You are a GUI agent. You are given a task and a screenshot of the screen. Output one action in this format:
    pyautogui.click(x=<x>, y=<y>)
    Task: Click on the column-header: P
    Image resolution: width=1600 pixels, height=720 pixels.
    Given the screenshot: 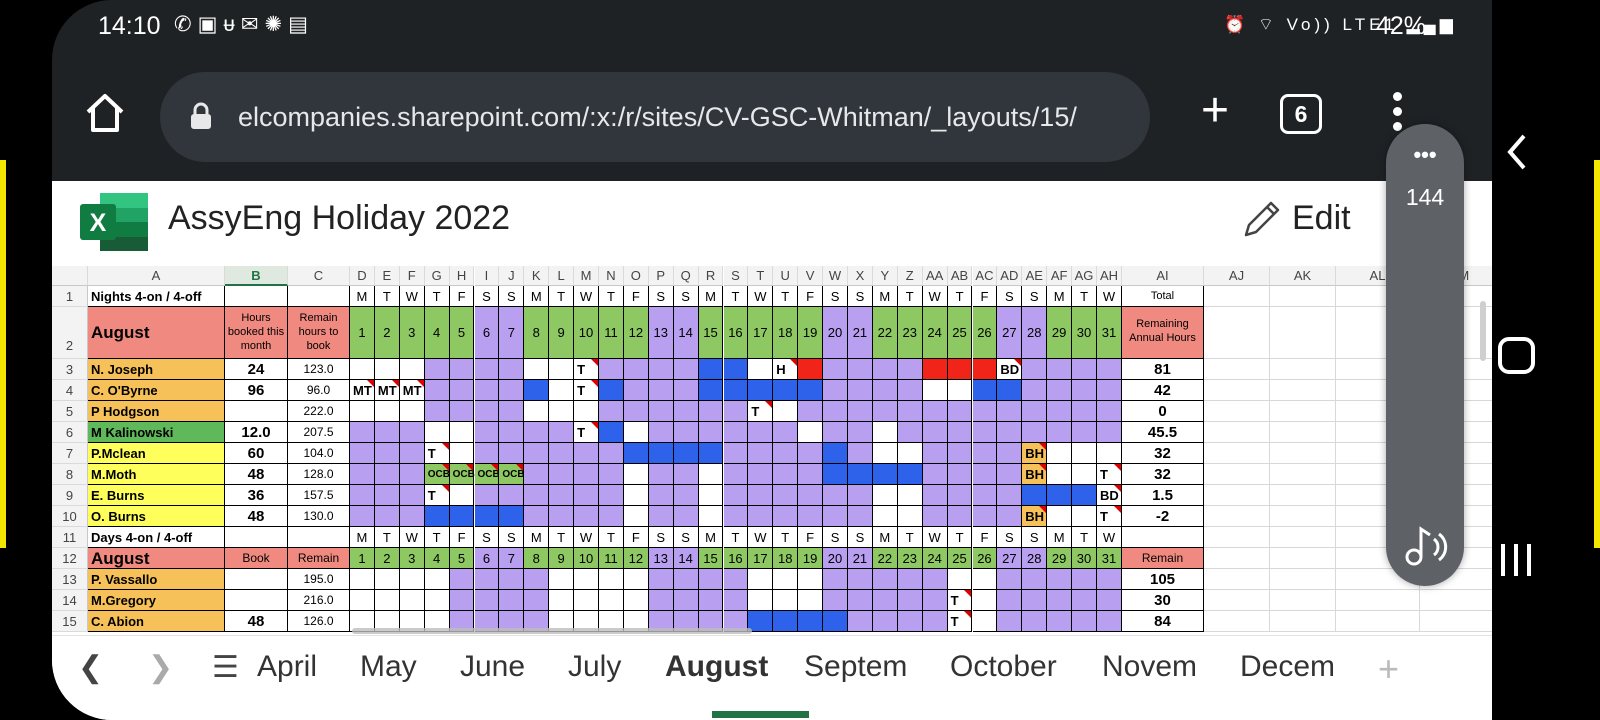 What is the action you would take?
    pyautogui.click(x=661, y=276)
    